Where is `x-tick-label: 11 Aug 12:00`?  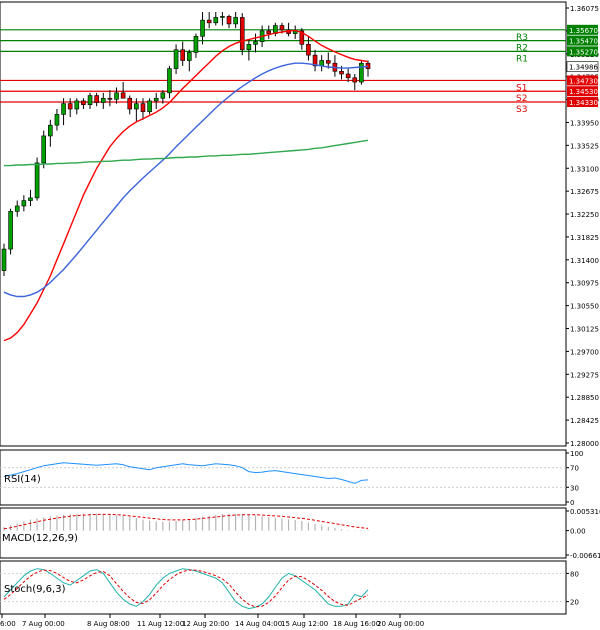 x-tick-label: 11 Aug 12:00 is located at coordinates (160, 624).